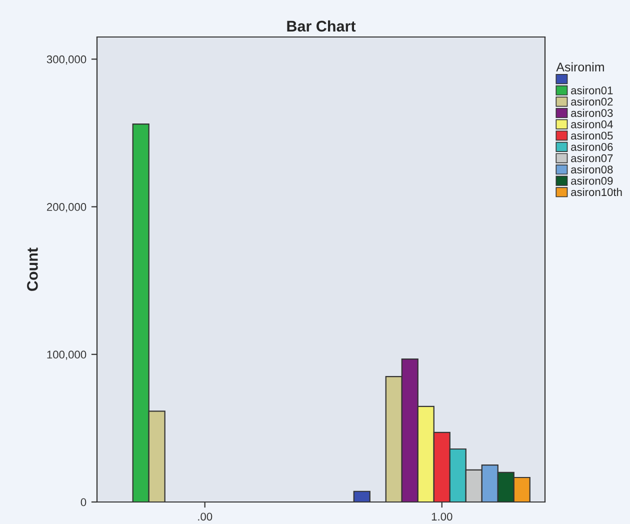  I want to click on legend-label: asiron10th, so click(596, 192).